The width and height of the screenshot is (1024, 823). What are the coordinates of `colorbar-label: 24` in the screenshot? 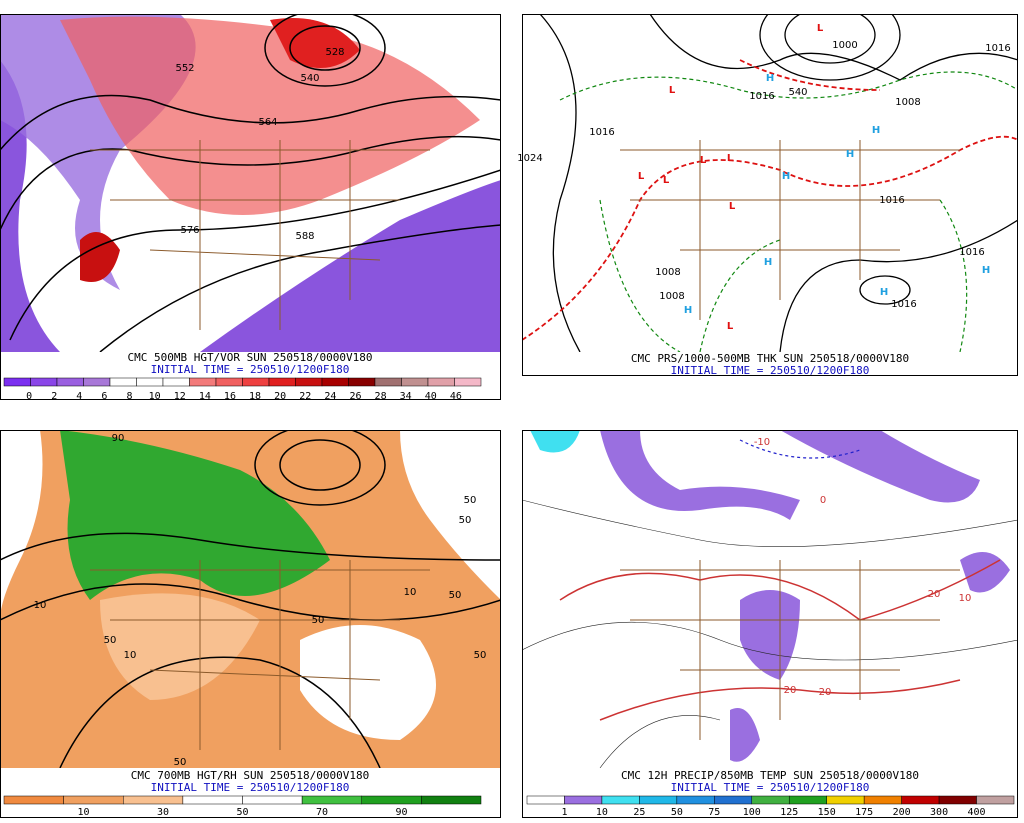 It's located at (330, 396).